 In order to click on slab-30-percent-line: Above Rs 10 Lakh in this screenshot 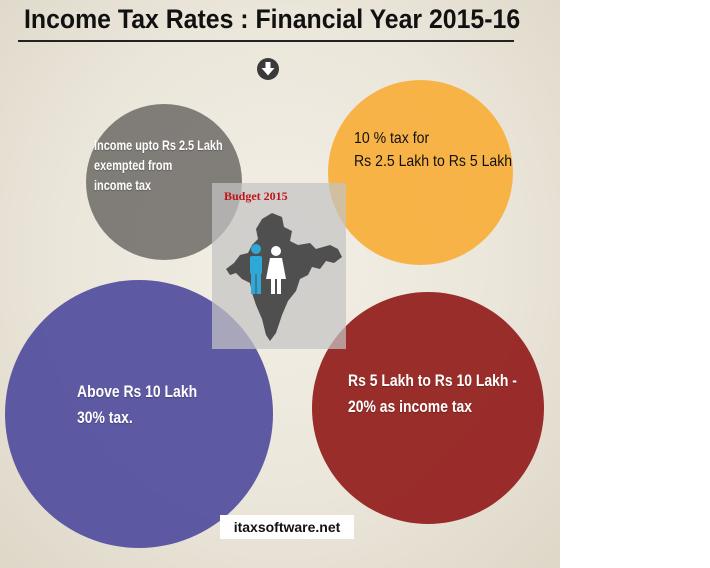, I will do `click(137, 391)`.